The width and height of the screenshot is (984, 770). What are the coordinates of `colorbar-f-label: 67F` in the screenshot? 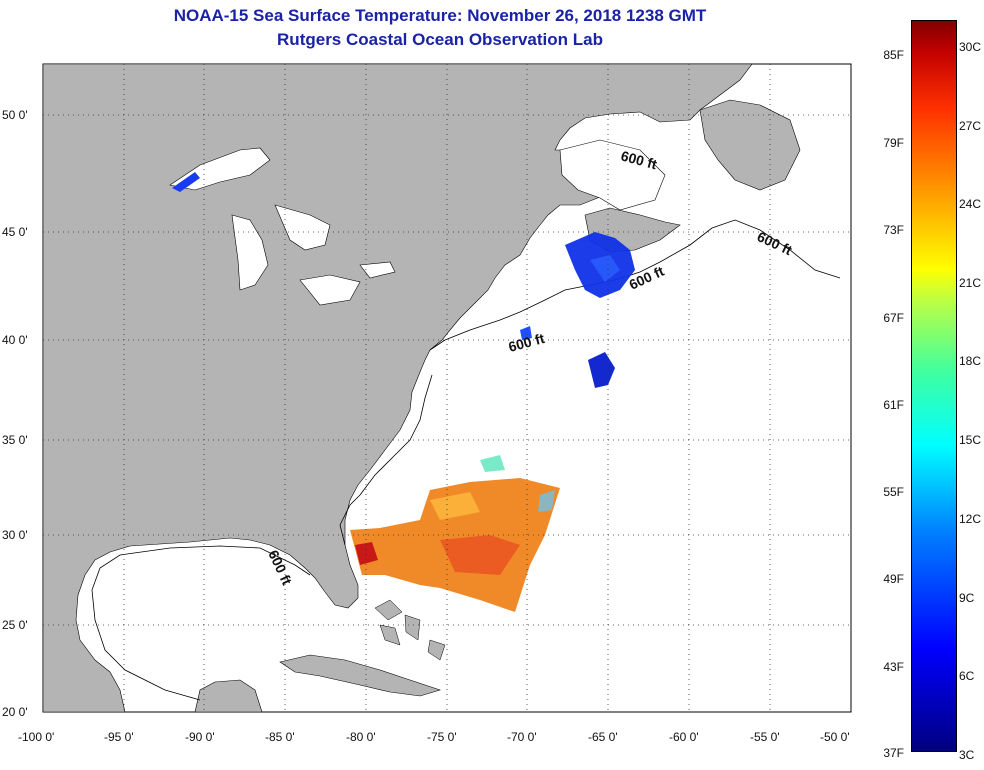 It's located at (893, 318).